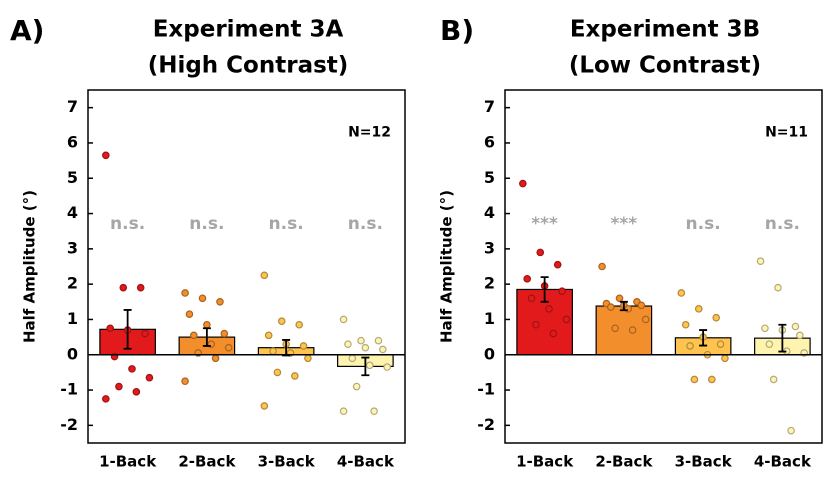 Image resolution: width=836 pixels, height=477 pixels. What do you see at coordinates (489, 283) in the screenshot?
I see `y-tick-label: 2` at bounding box center [489, 283].